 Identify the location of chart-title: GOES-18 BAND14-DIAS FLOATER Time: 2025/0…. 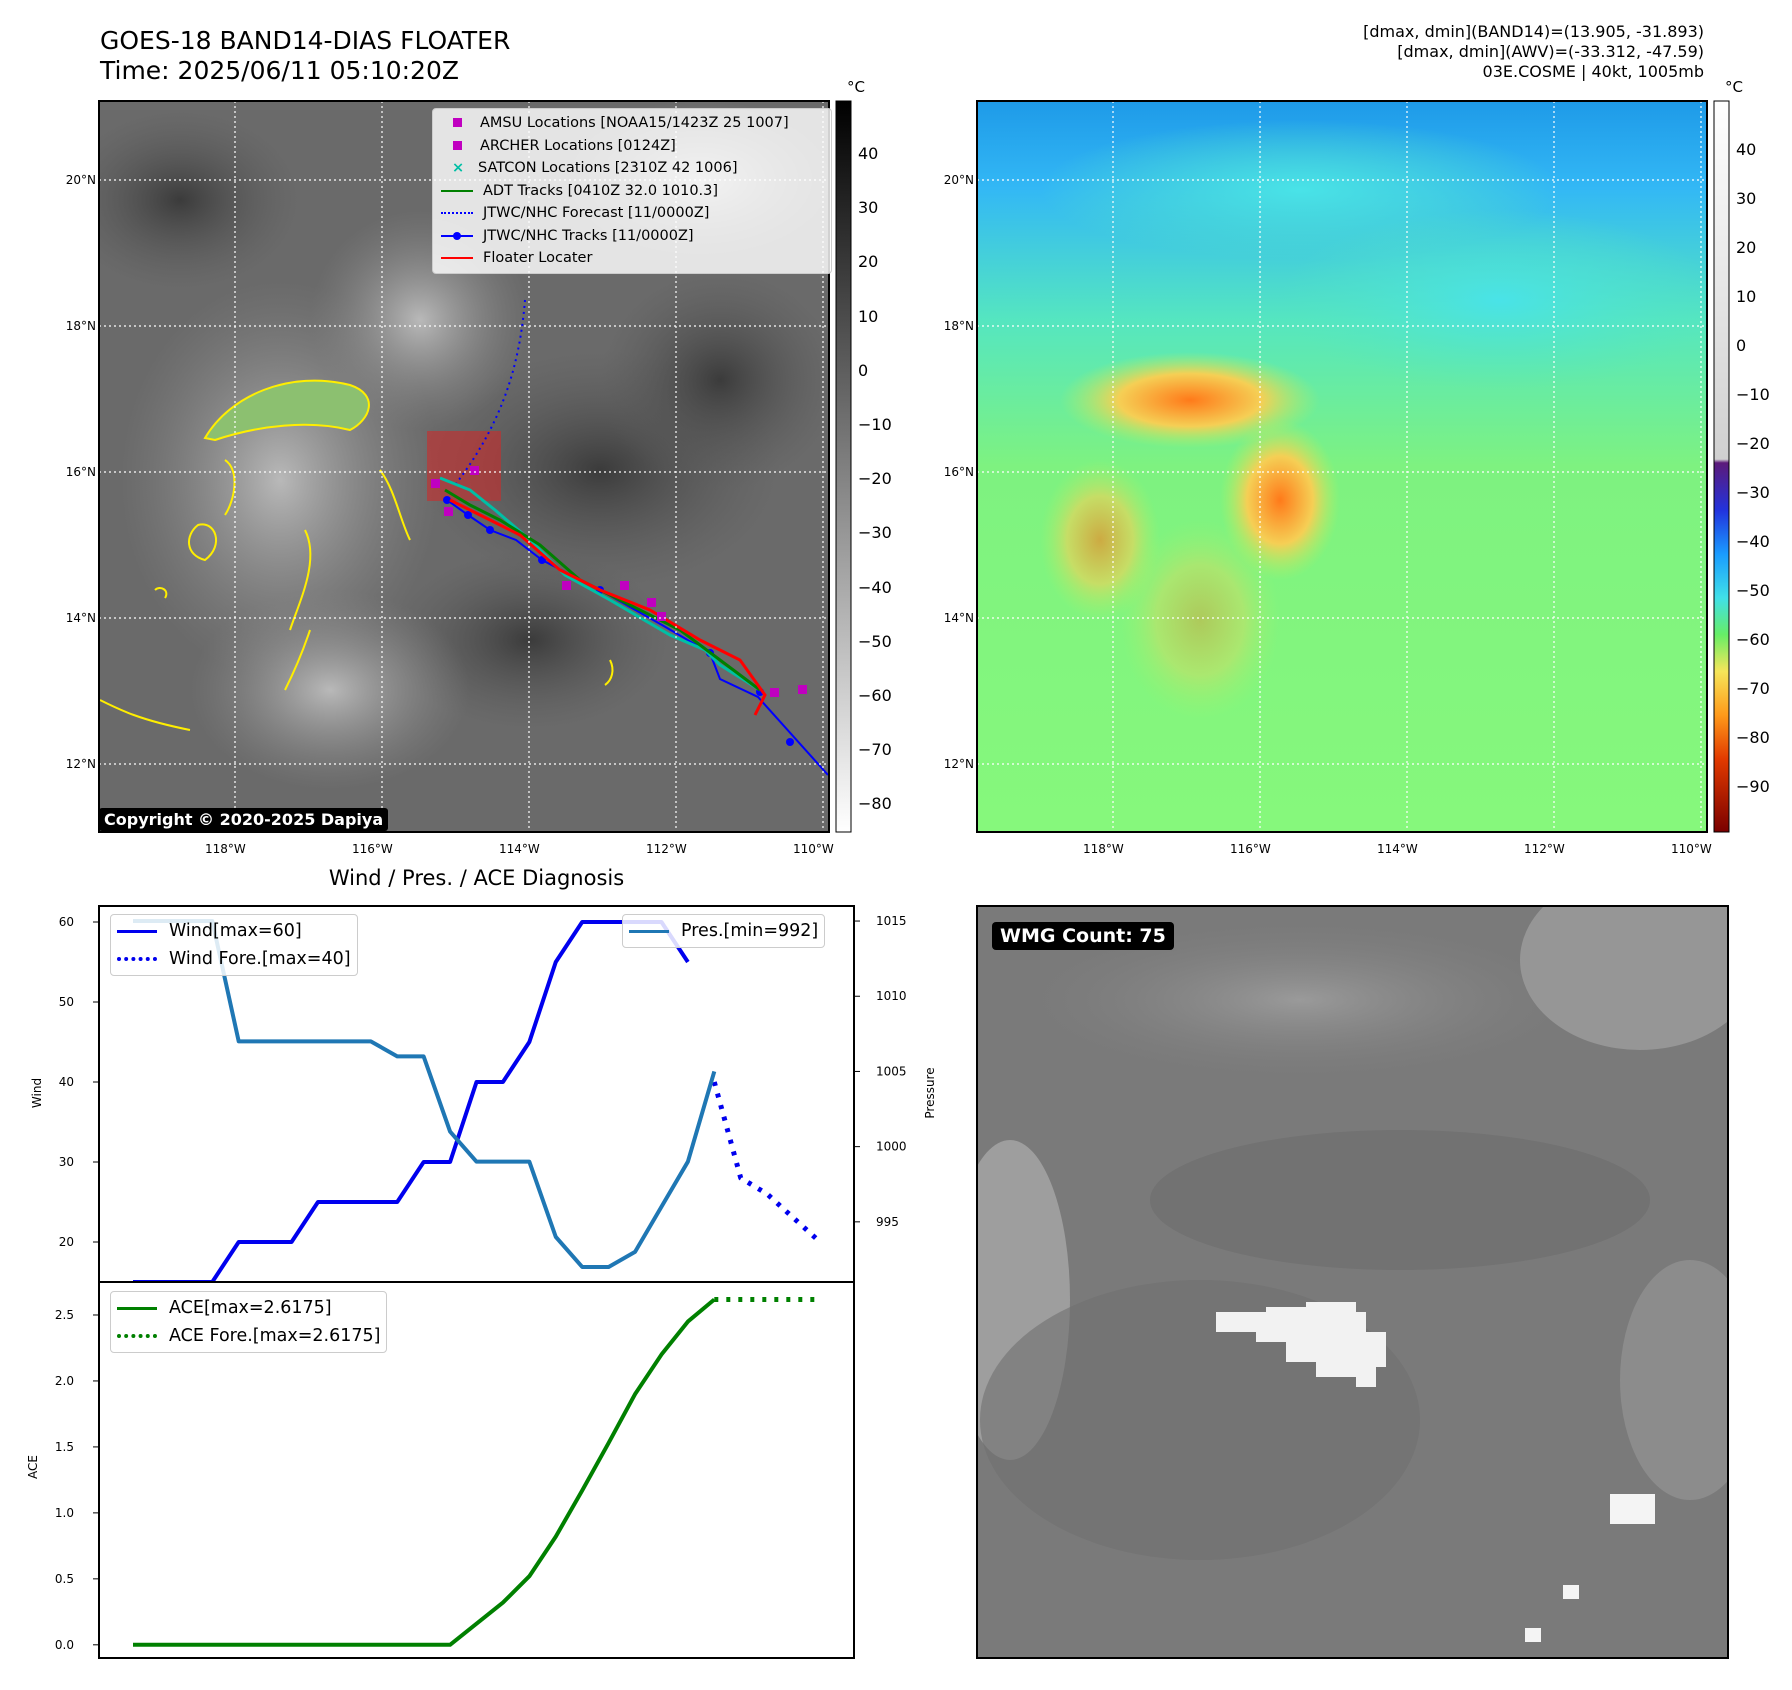
(305, 56).